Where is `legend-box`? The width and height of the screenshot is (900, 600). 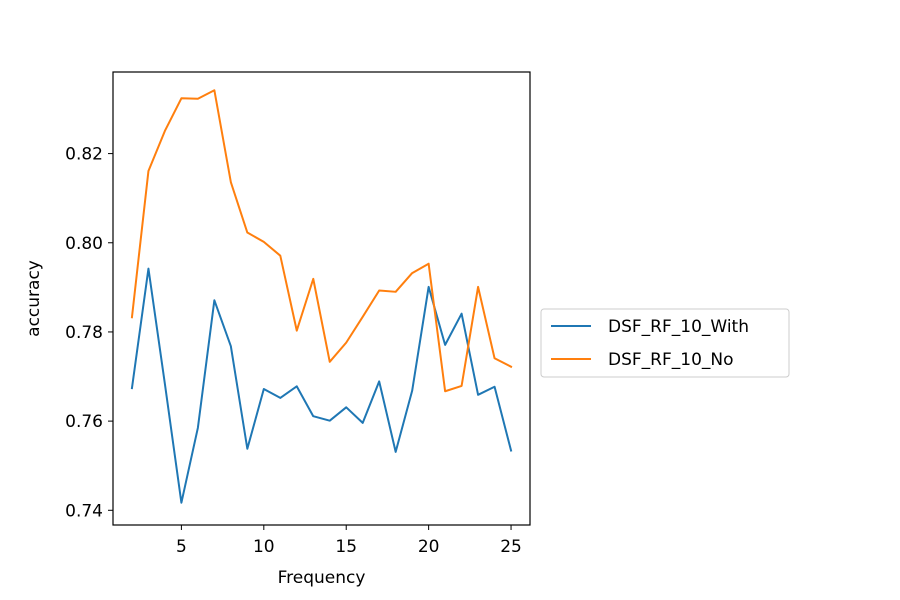
legend-box is located at coordinates (665, 343).